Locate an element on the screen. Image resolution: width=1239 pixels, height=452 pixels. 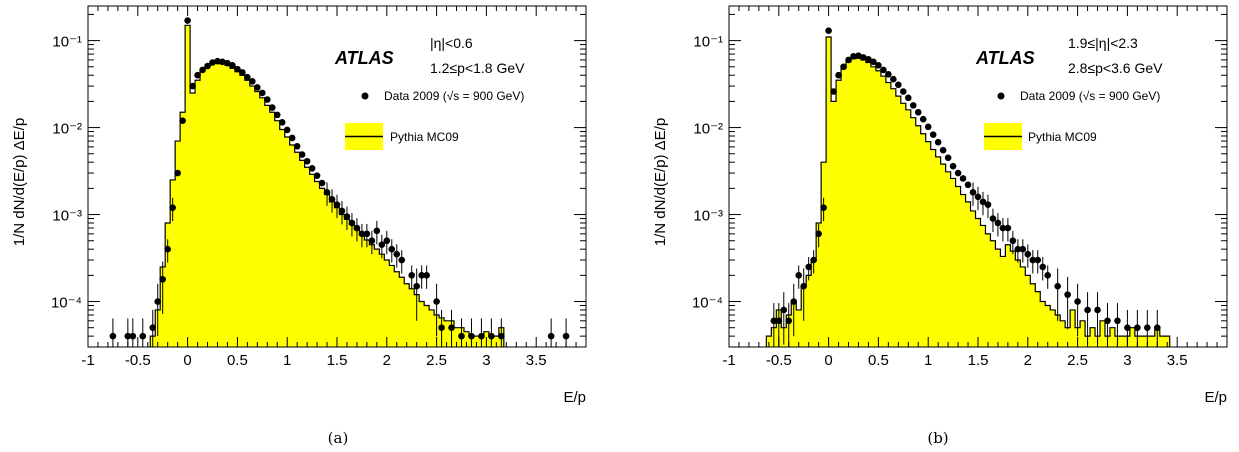
y-tick-label: 10⁻¹ is located at coordinates (708, 42).